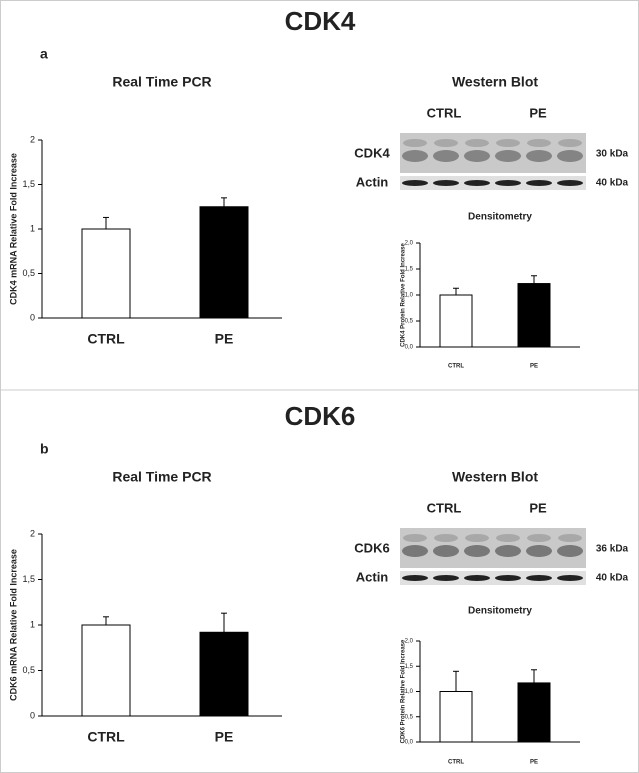  What do you see at coordinates (371, 547) in the screenshot?
I see `blot-row-label: CDK6` at bounding box center [371, 547].